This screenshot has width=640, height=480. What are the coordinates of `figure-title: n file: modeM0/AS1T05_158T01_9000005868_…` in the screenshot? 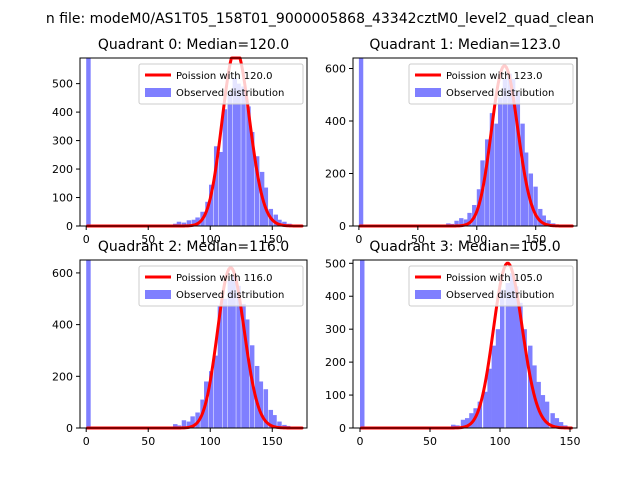 It's located at (320, 19).